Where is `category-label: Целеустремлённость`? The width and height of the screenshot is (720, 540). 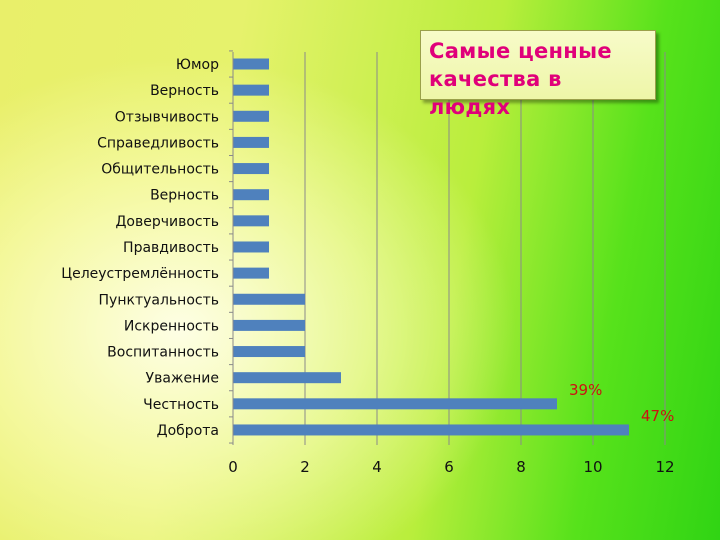
category-label: Целеустремлённость is located at coordinates (140, 274).